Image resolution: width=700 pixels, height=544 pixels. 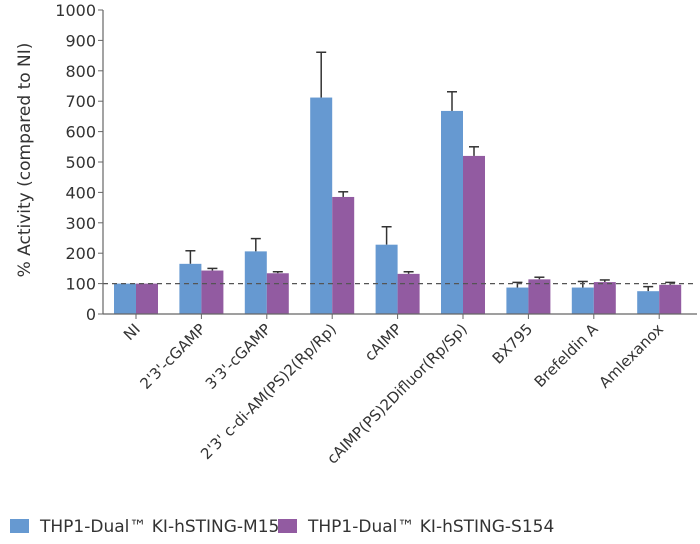 I want to click on x-tick-label: Brefeldin A, so click(x=566, y=355).